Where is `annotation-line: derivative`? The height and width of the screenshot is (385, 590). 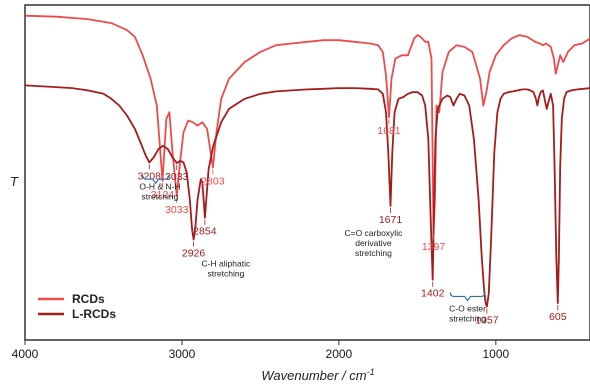
annotation-line: derivative is located at coordinates (373, 243).